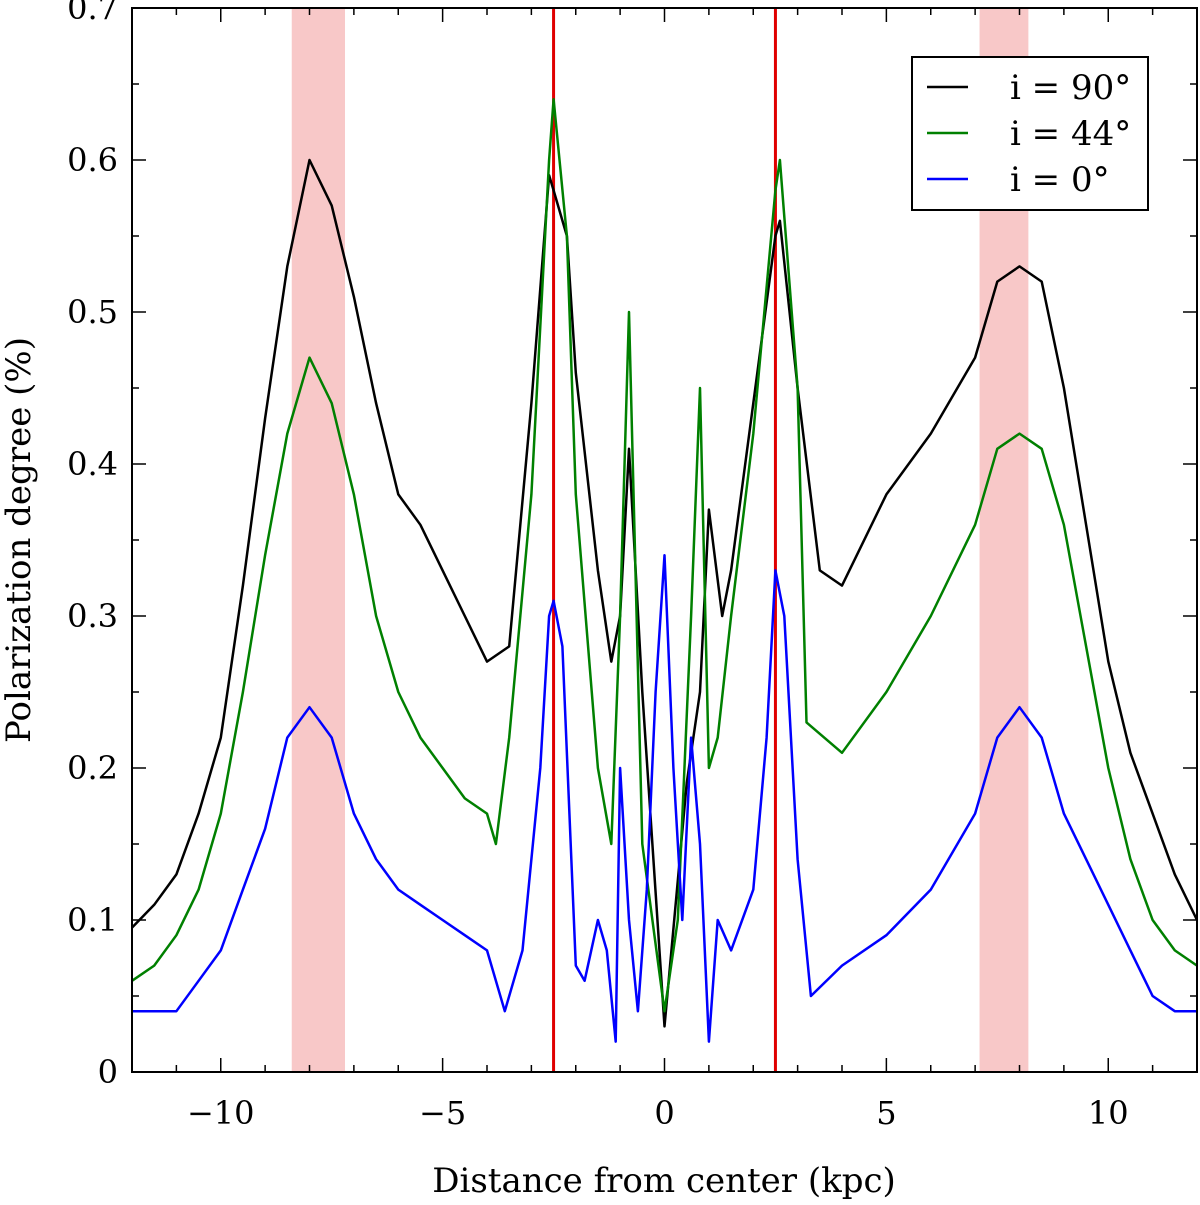 The width and height of the screenshot is (1200, 1205). What do you see at coordinates (92, 312) in the screenshot?
I see `y-tick-label: 0.5` at bounding box center [92, 312].